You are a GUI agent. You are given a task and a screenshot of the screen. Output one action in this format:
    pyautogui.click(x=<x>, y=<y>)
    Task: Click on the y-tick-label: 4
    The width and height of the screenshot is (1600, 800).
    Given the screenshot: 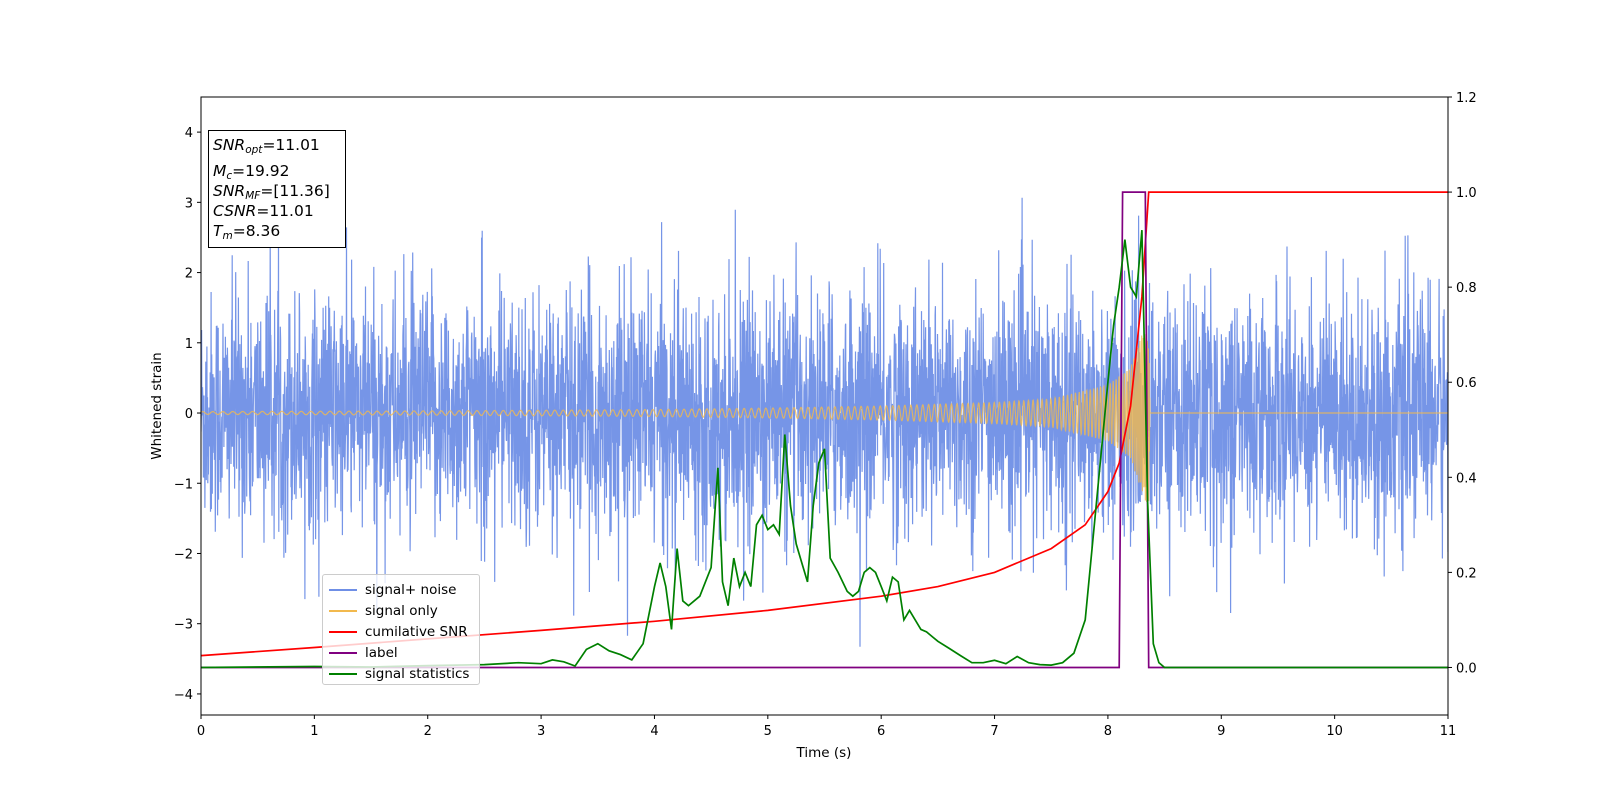 What is the action you would take?
    pyautogui.click(x=189, y=133)
    